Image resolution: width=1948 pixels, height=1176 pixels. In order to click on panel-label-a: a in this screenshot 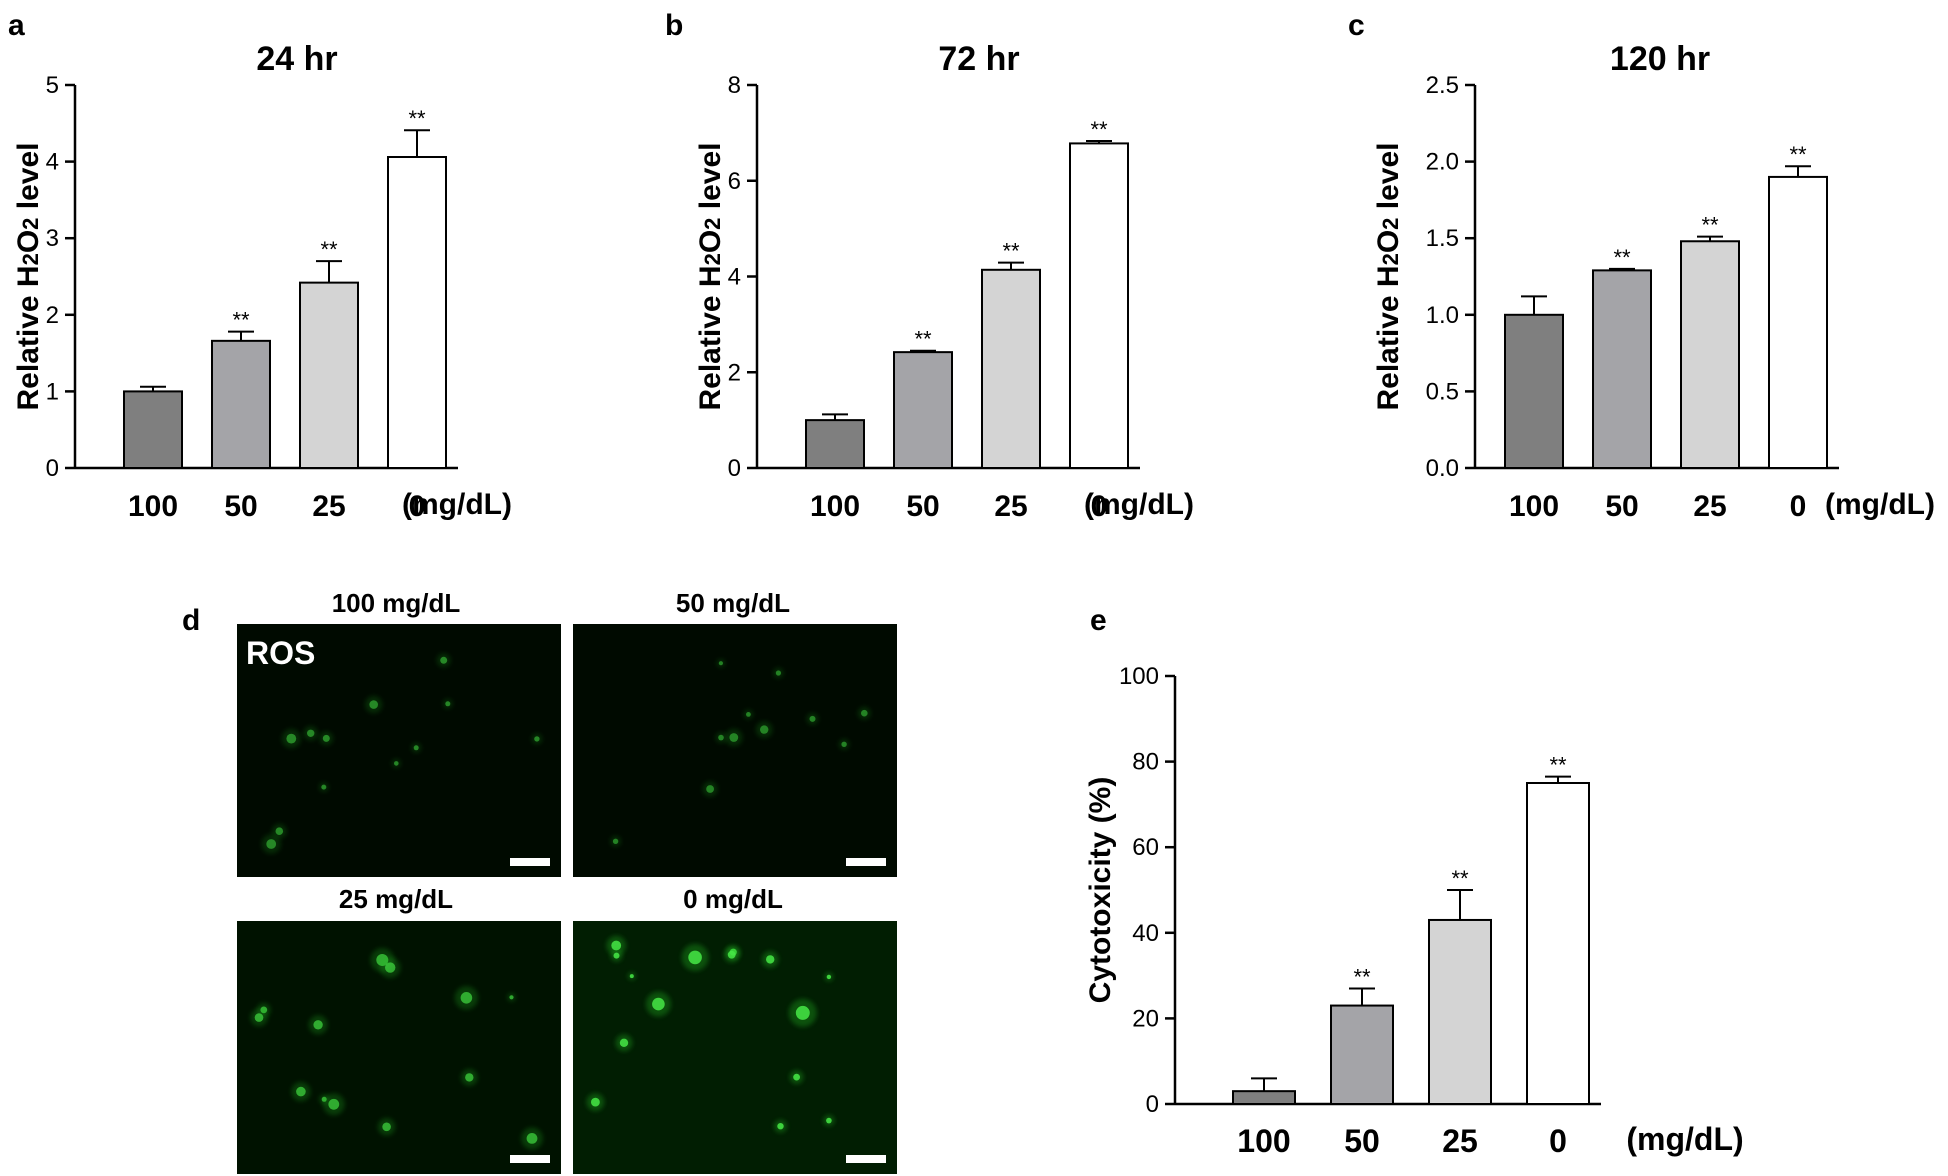, I will do `click(16, 25)`.